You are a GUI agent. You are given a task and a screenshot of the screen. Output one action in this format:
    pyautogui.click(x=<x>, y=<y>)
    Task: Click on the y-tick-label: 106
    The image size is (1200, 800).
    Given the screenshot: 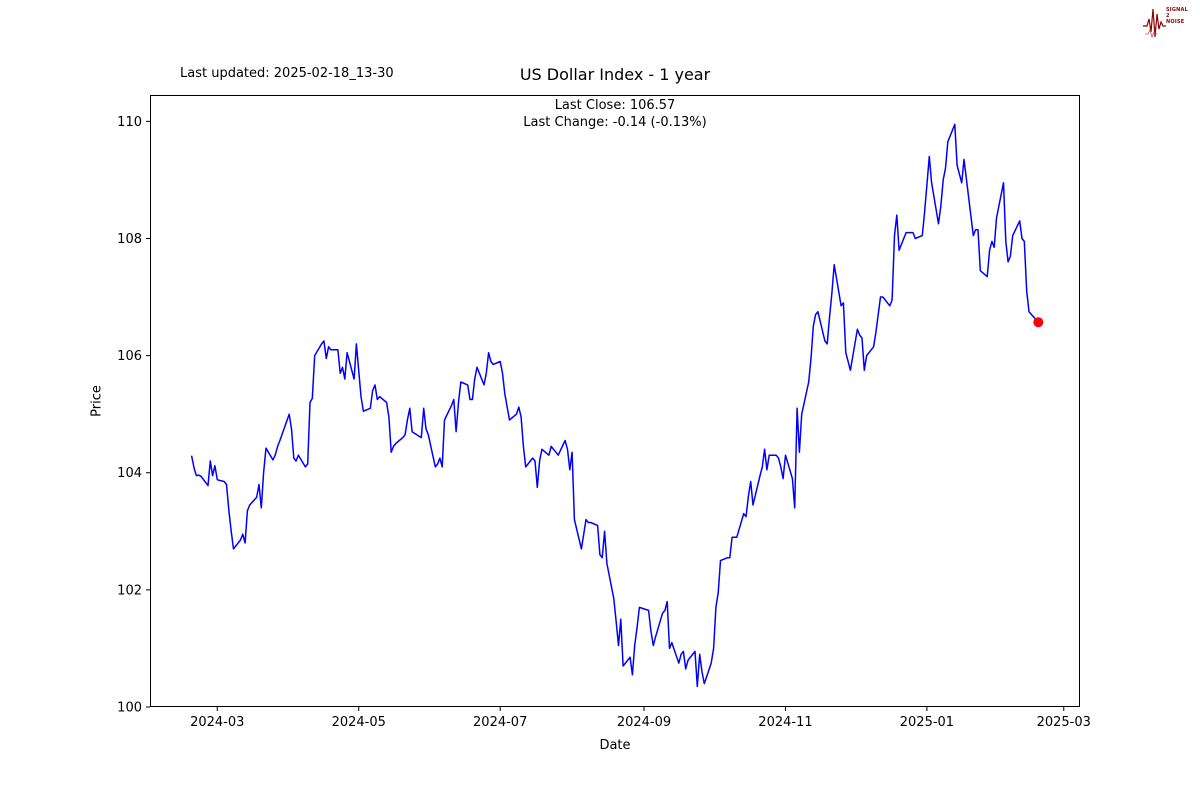 What is the action you would take?
    pyautogui.click(x=129, y=356)
    